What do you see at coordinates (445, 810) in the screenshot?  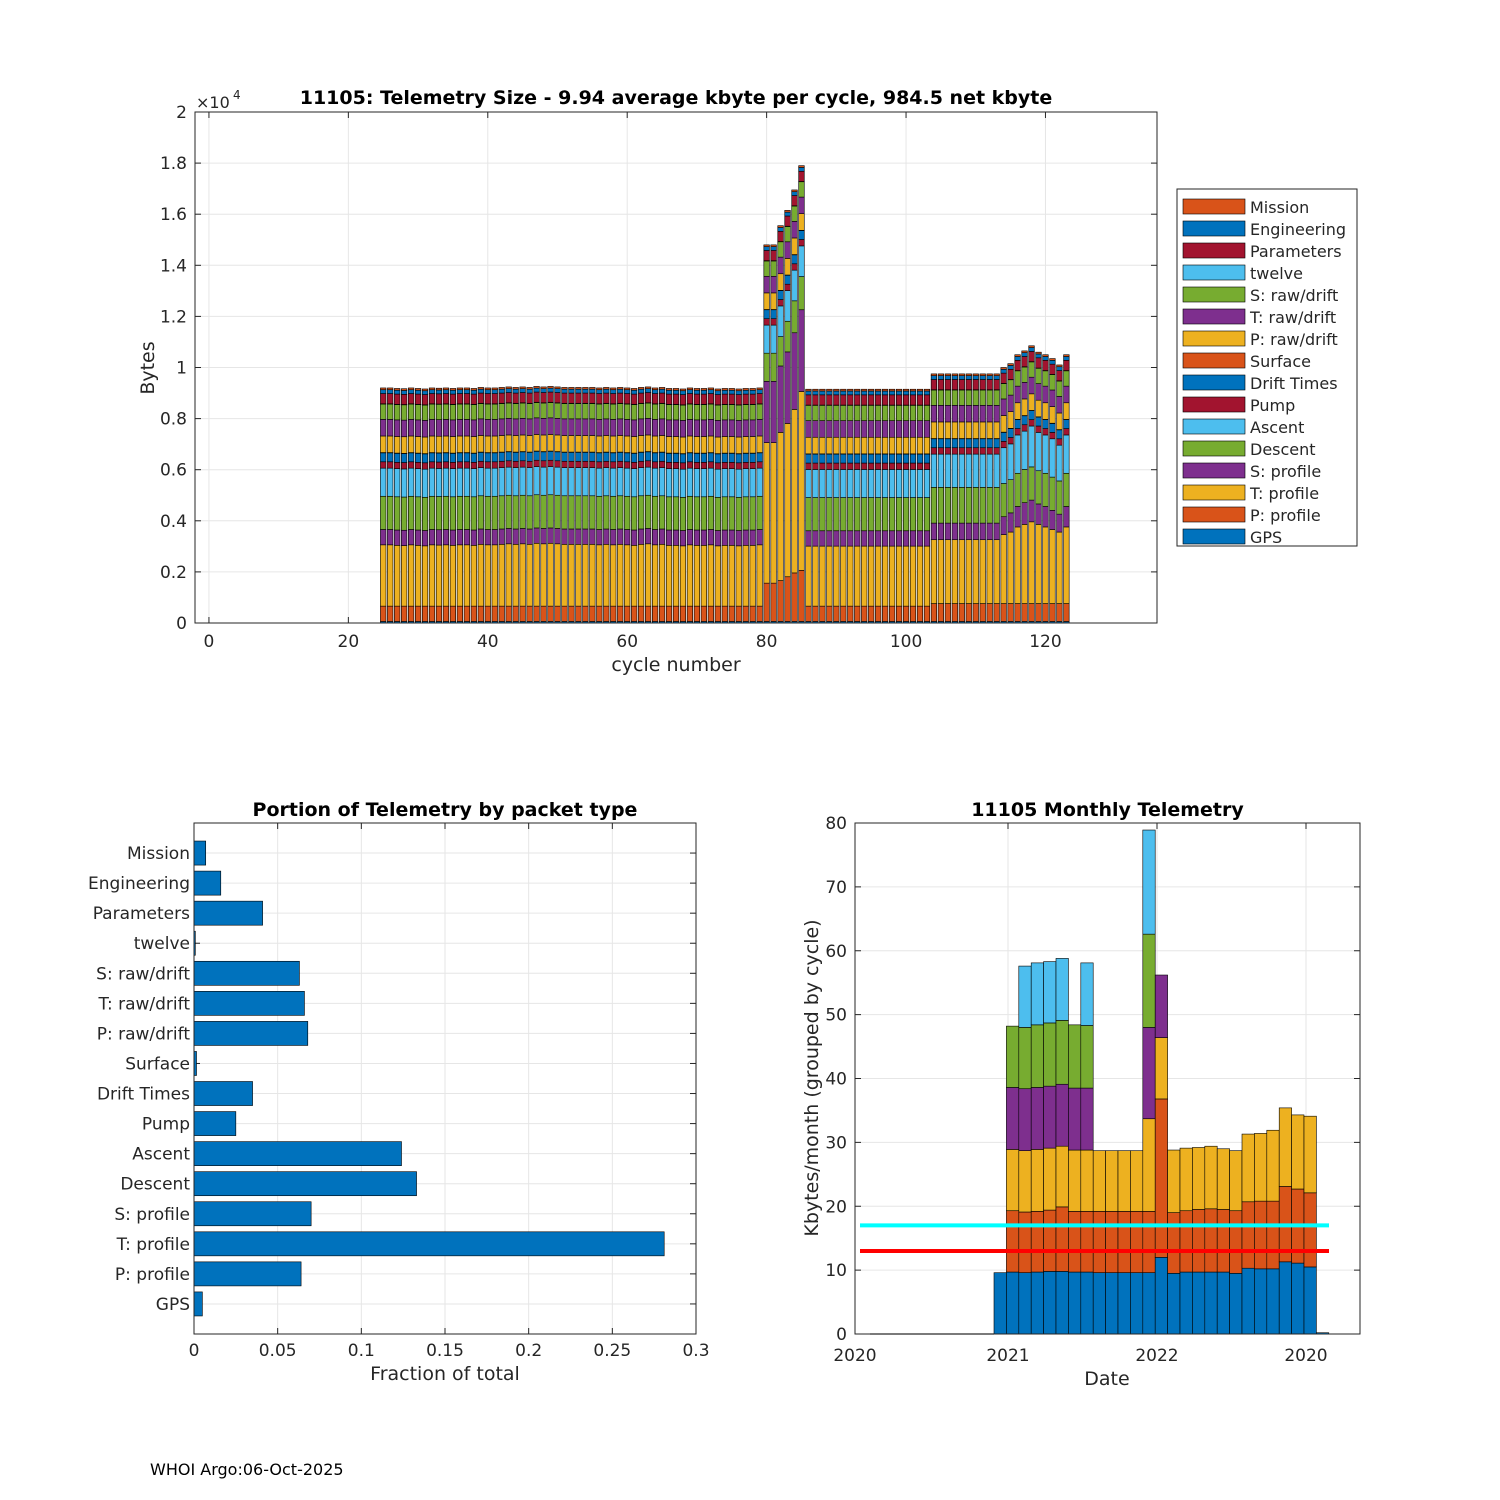 I see `chart-title: Portion of Telemetry by packet type` at bounding box center [445, 810].